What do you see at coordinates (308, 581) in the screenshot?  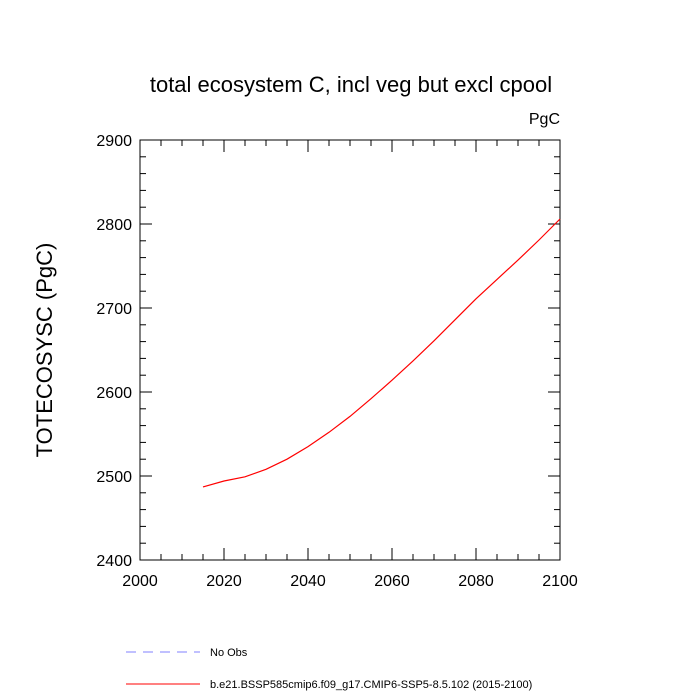 I see `x-tick-label: 2040` at bounding box center [308, 581].